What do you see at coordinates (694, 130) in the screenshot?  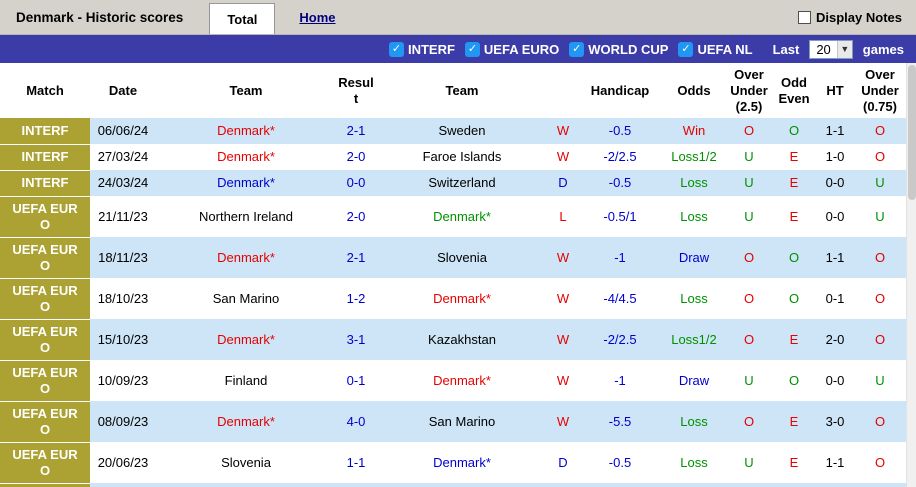 I see `odds-result: Win` at bounding box center [694, 130].